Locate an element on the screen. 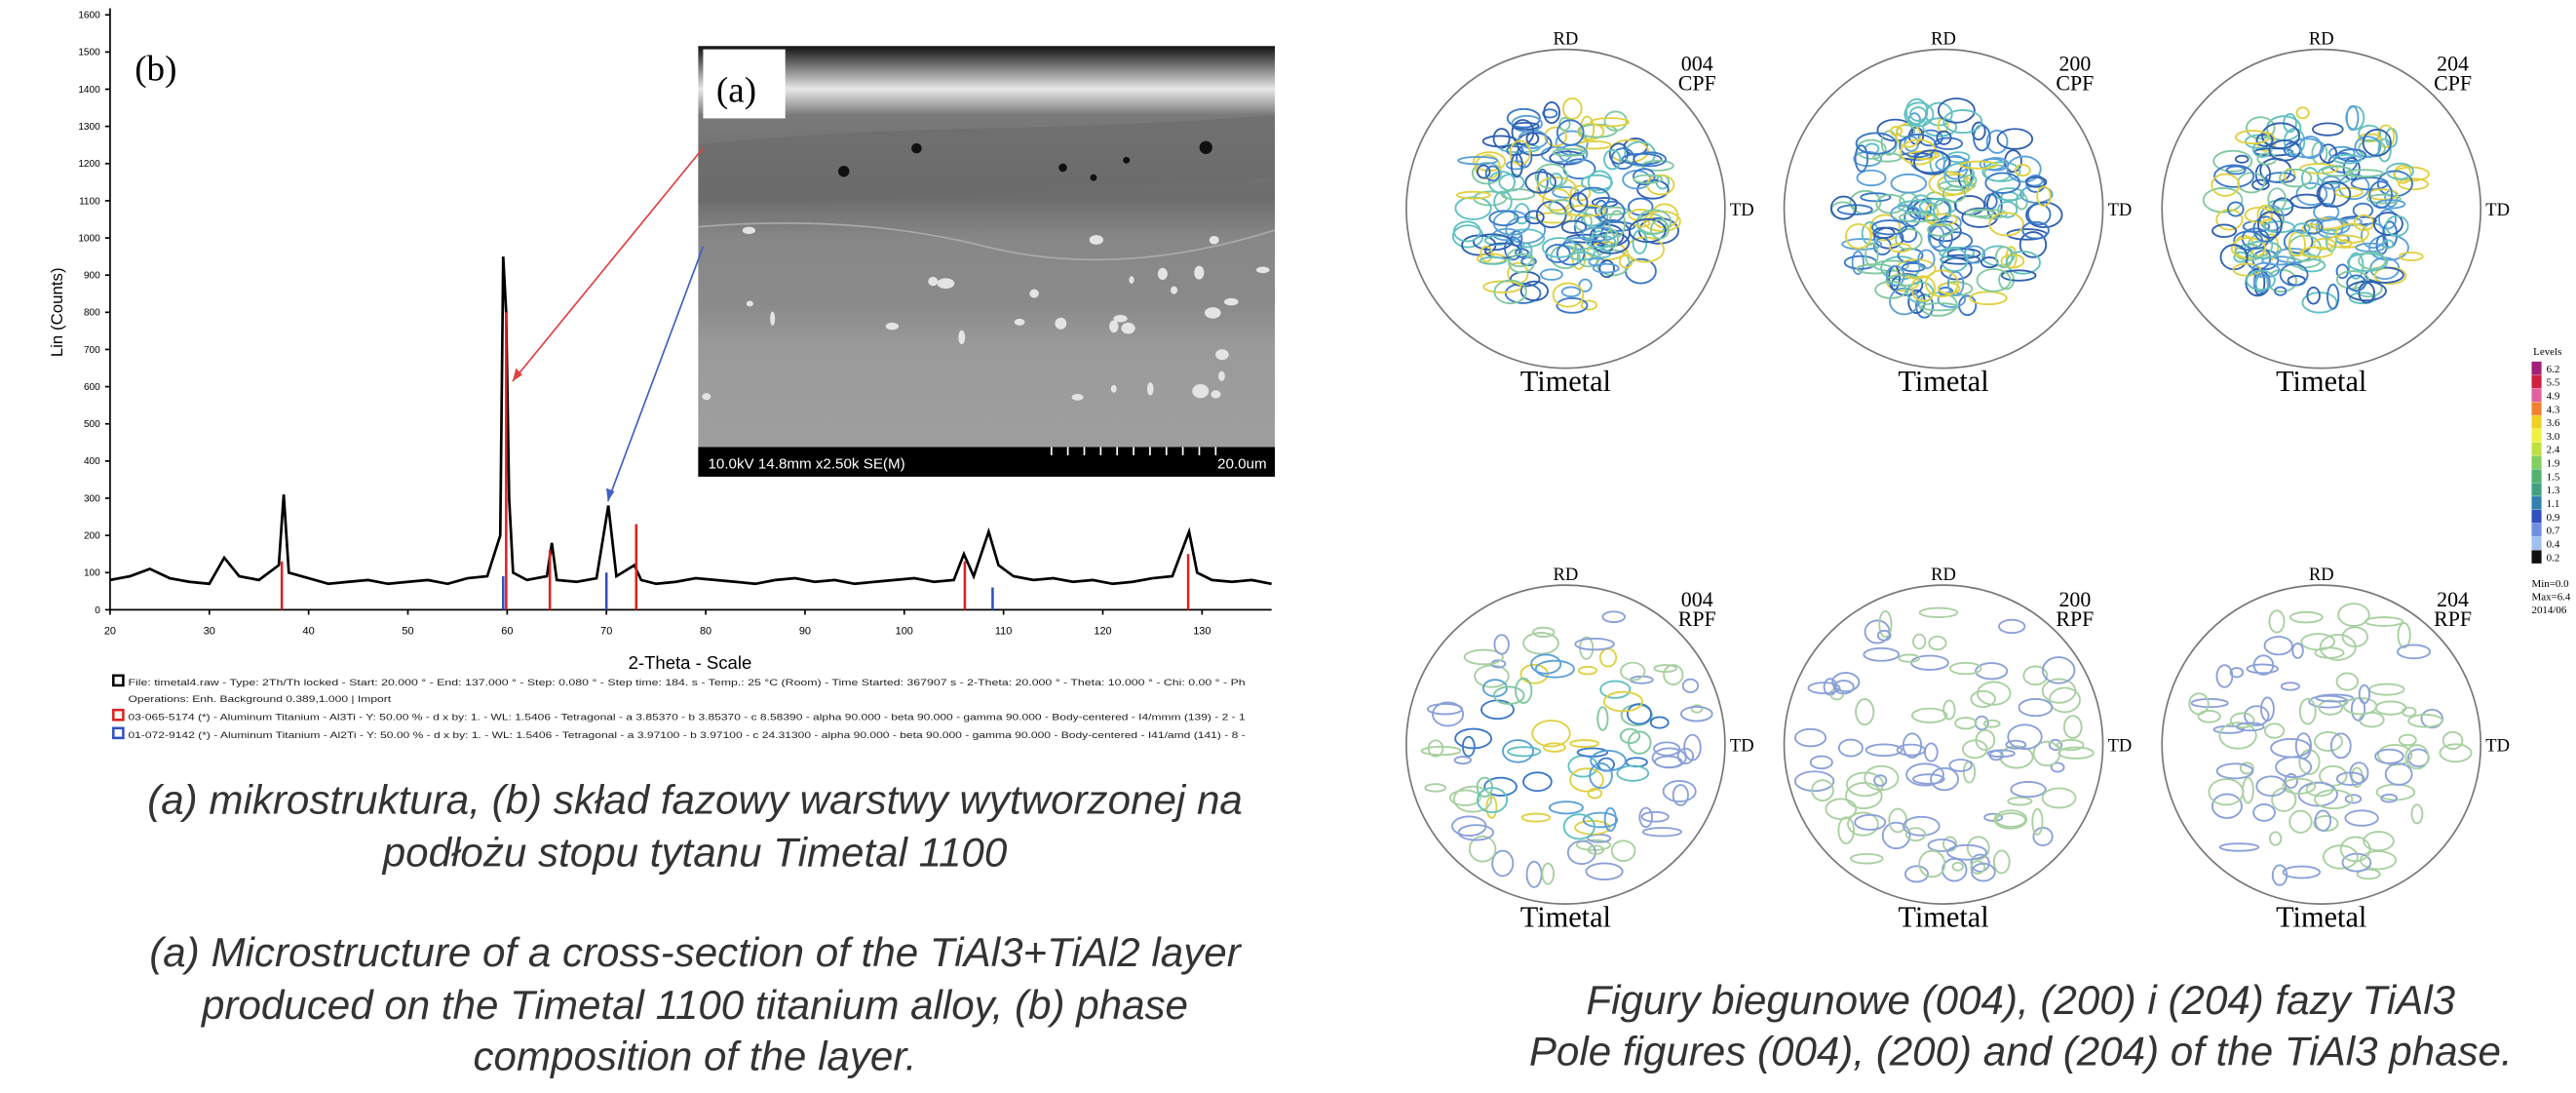  y-tick-label: 1100 is located at coordinates (89, 202).